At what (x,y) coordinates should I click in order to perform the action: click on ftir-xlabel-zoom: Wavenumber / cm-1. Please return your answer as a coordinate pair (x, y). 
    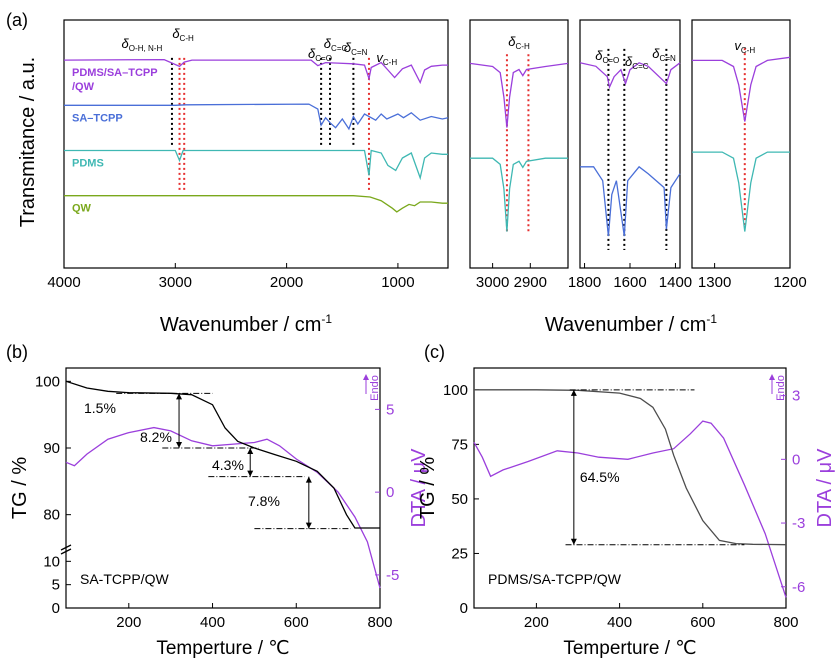
    Looking at the image, I should click on (631, 324).